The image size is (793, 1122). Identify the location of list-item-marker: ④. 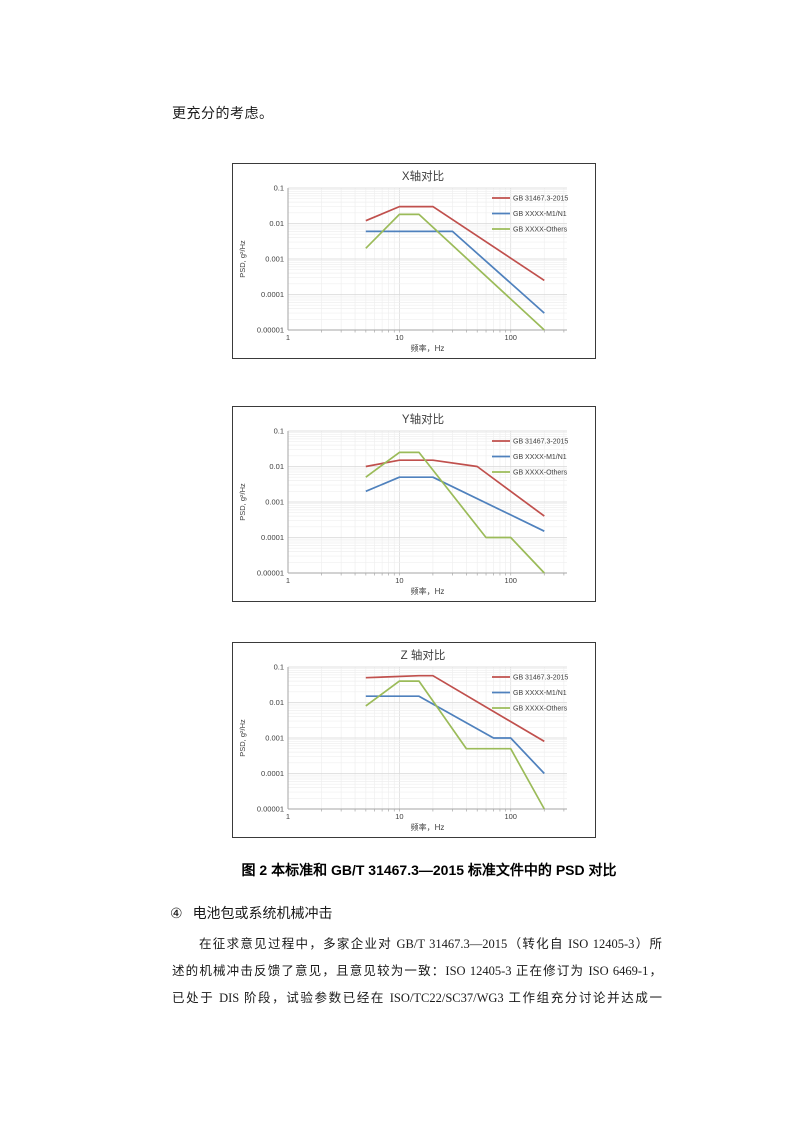
(176, 914).